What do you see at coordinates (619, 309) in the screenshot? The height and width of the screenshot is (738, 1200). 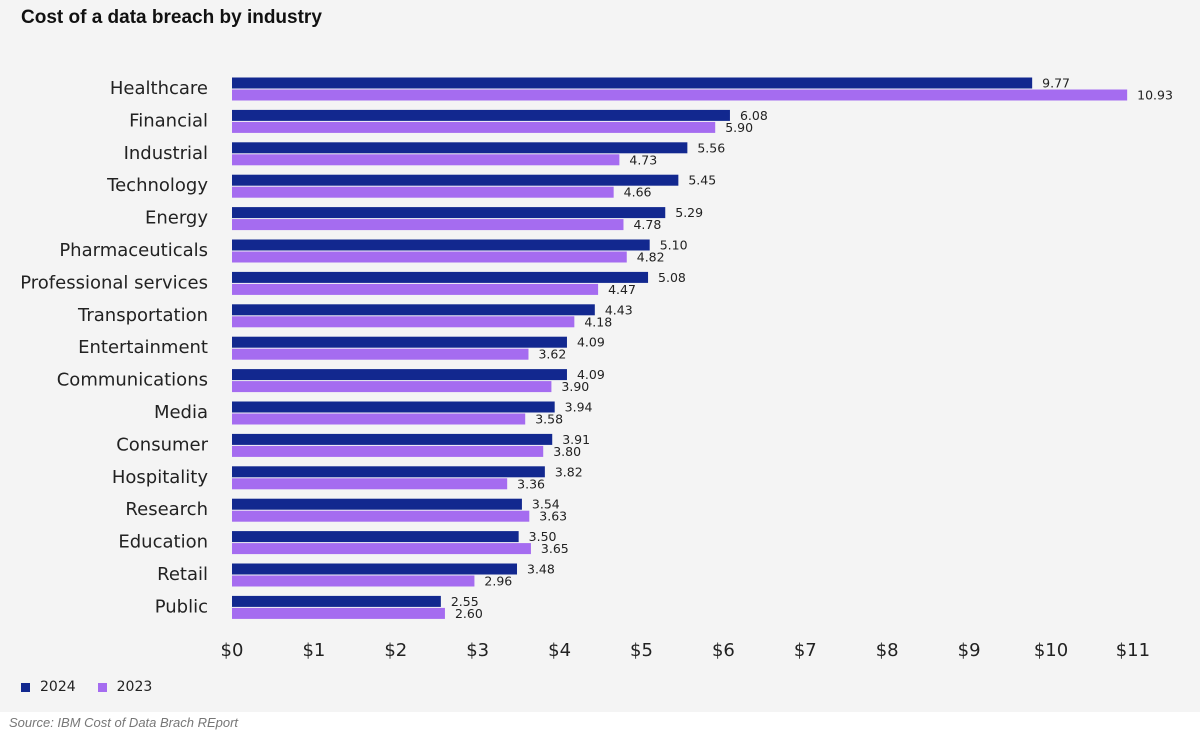 I see `value-label-2024-transportation: 4.43` at bounding box center [619, 309].